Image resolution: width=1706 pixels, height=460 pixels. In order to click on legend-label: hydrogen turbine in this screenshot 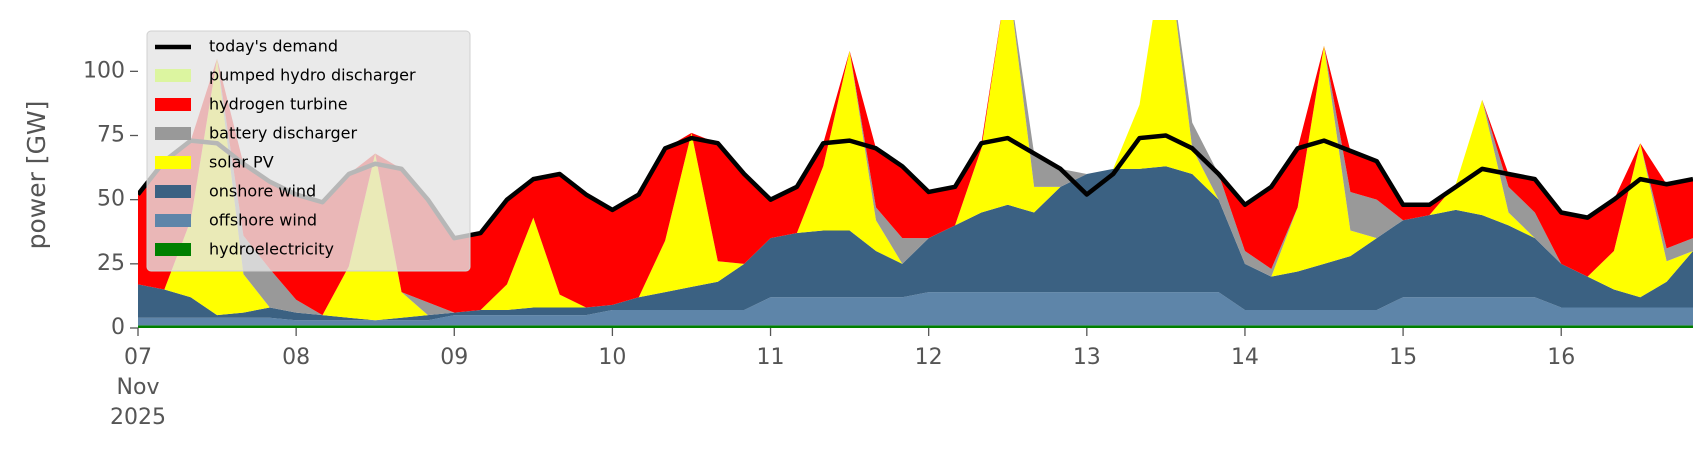, I will do `click(278, 104)`.